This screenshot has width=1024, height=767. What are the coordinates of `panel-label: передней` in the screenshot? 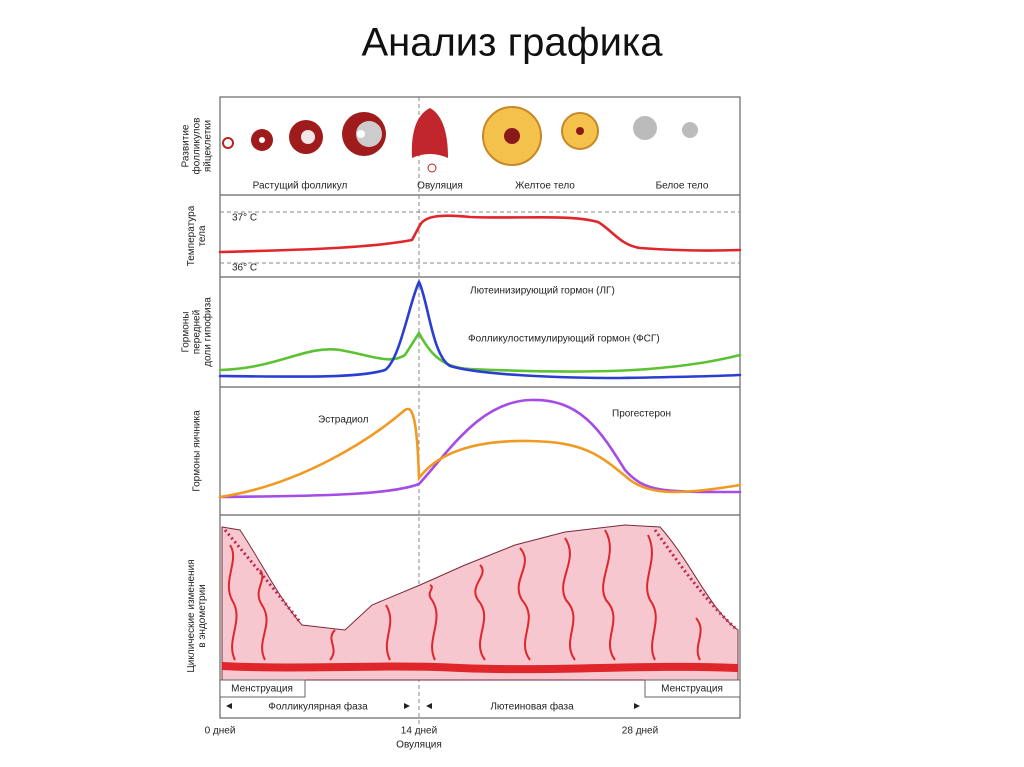 It's located at (197, 332).